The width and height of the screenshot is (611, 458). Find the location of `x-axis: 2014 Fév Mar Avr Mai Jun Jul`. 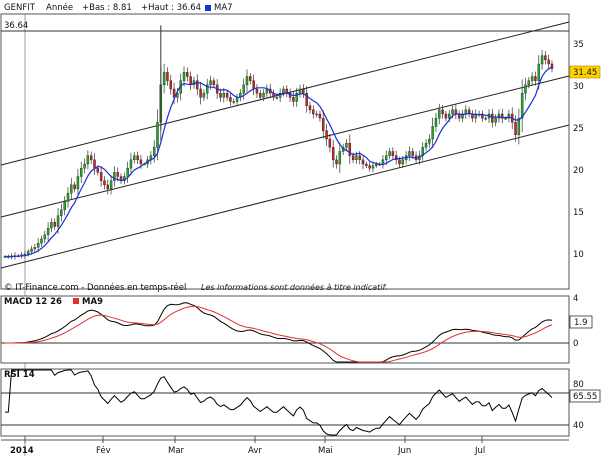

x-axis: 2014 Fév Mar Avr Mai Jun Jul is located at coordinates (247, 450).